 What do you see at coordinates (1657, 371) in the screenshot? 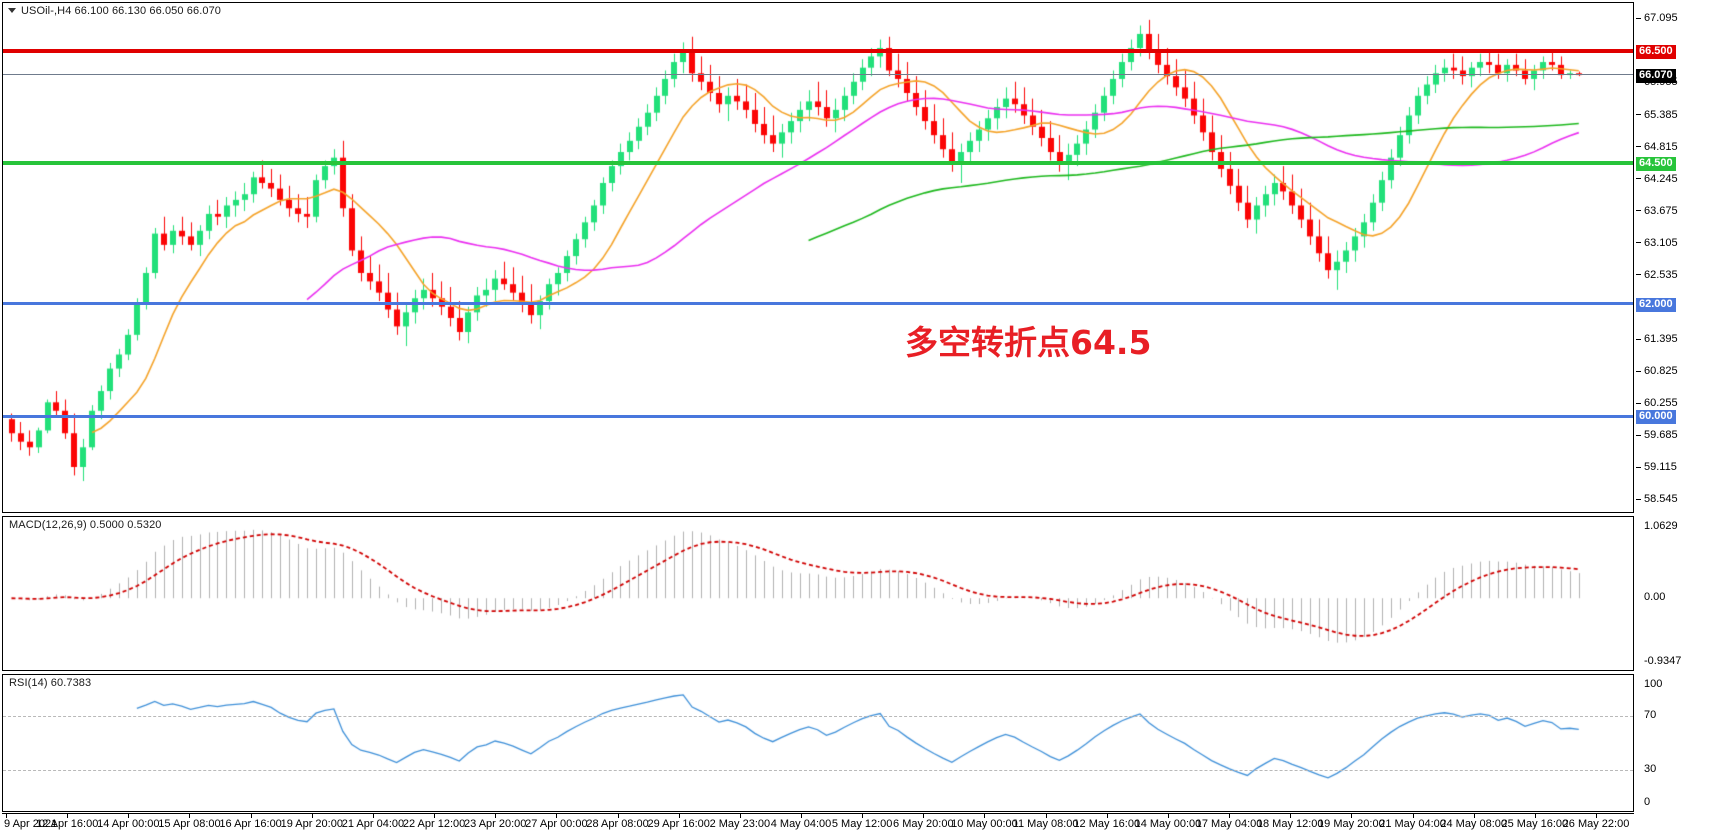
I see `price-tick-label: 60.825` at bounding box center [1657, 371].